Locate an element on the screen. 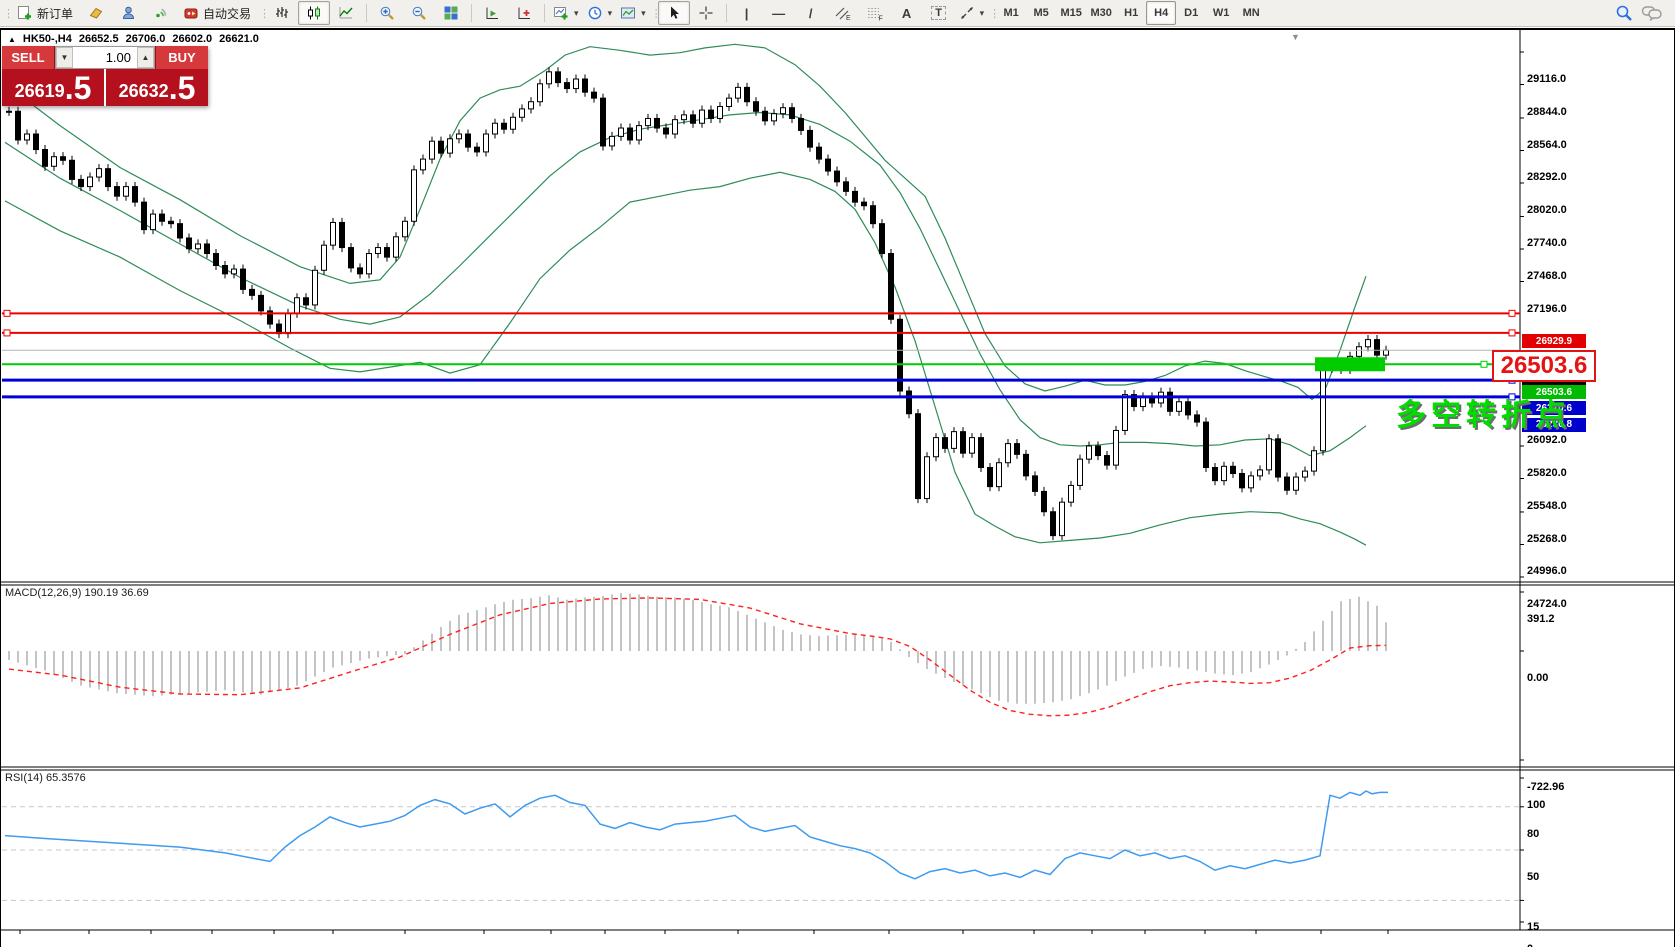  candlestick-chart-button is located at coordinates (314, 13).